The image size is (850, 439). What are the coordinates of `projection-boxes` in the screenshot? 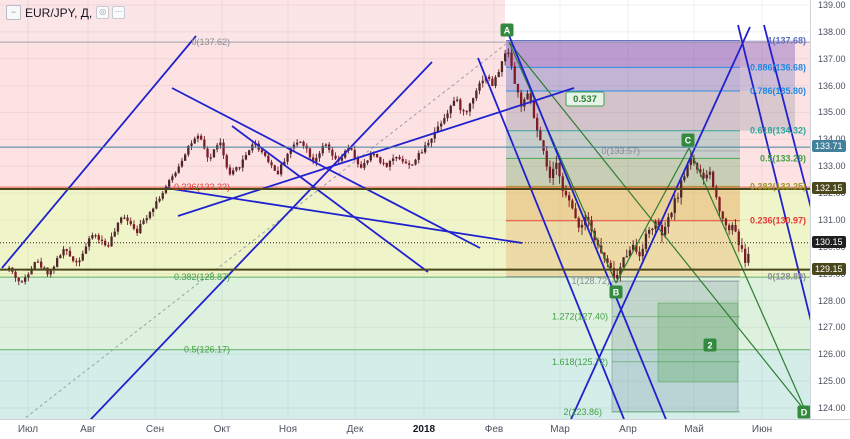 It's located at (675, 346).